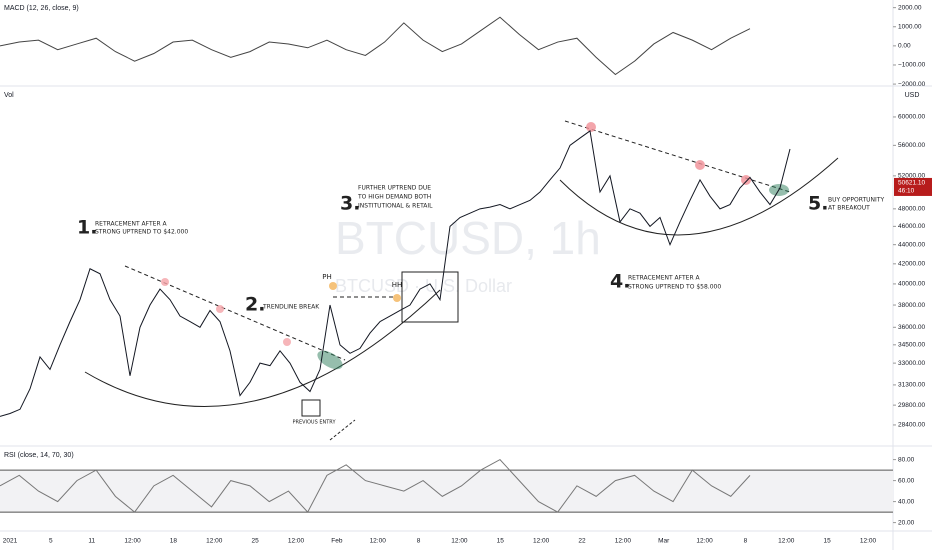  I want to click on y-tick-label: 31300.00, so click(911, 385).